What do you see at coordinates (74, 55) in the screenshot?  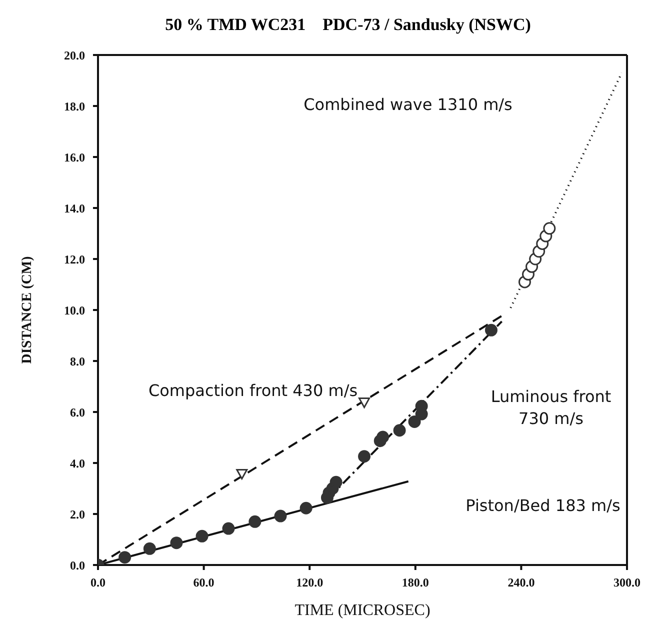 I see `y-tick-label: 20.0` at bounding box center [74, 55].